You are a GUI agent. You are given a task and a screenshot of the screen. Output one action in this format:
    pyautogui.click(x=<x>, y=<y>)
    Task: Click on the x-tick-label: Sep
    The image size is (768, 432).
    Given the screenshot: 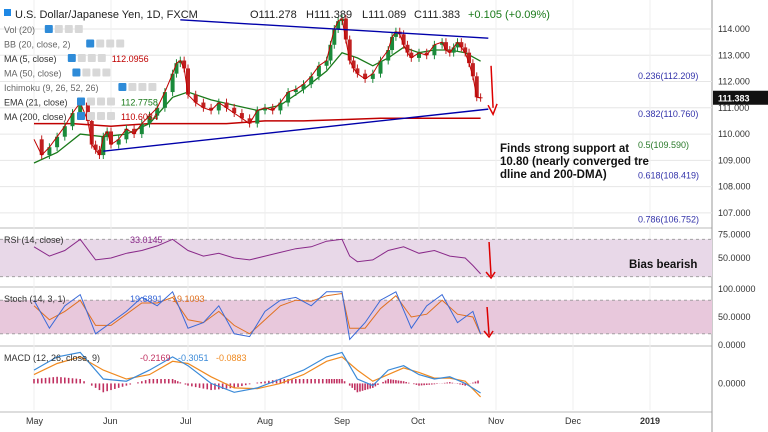 What is the action you would take?
    pyautogui.click(x=342, y=421)
    